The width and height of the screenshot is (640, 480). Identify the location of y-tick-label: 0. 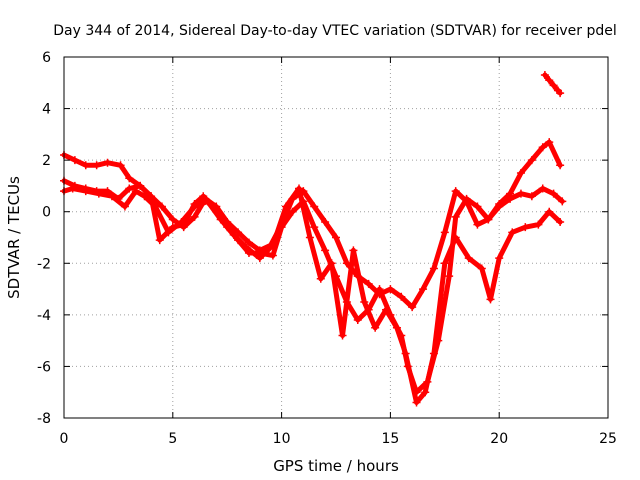
(46, 213).